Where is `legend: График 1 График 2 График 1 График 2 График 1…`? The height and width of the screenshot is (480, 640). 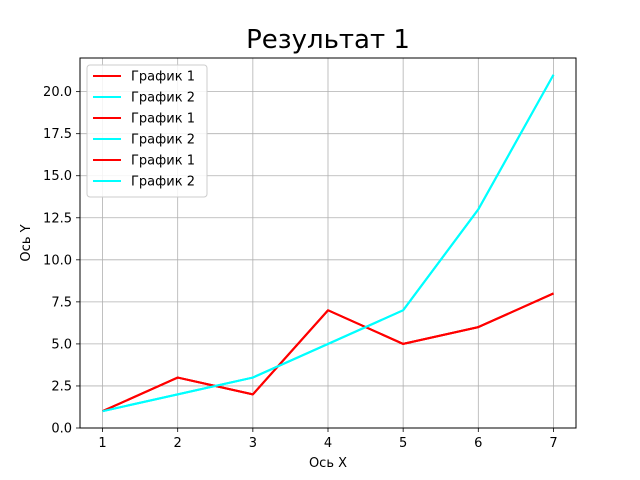
legend: График 1 График 2 График 1 График 2 График 1… is located at coordinates (147, 131).